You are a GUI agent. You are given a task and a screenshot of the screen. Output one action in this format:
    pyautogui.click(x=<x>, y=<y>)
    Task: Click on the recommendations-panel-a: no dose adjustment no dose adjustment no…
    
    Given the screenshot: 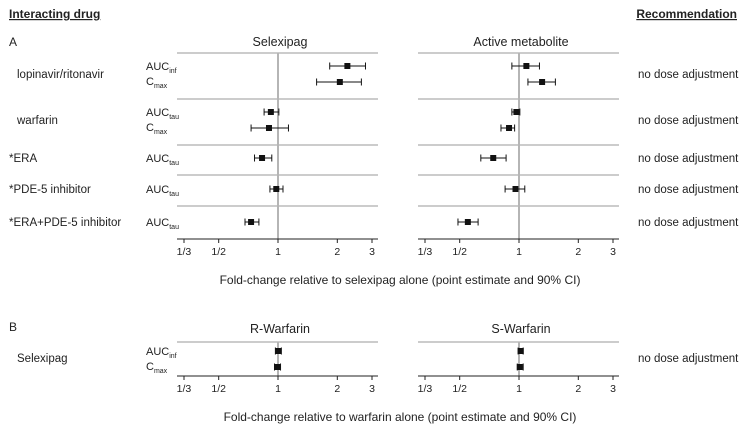 What is the action you would take?
    pyautogui.click(x=688, y=149)
    